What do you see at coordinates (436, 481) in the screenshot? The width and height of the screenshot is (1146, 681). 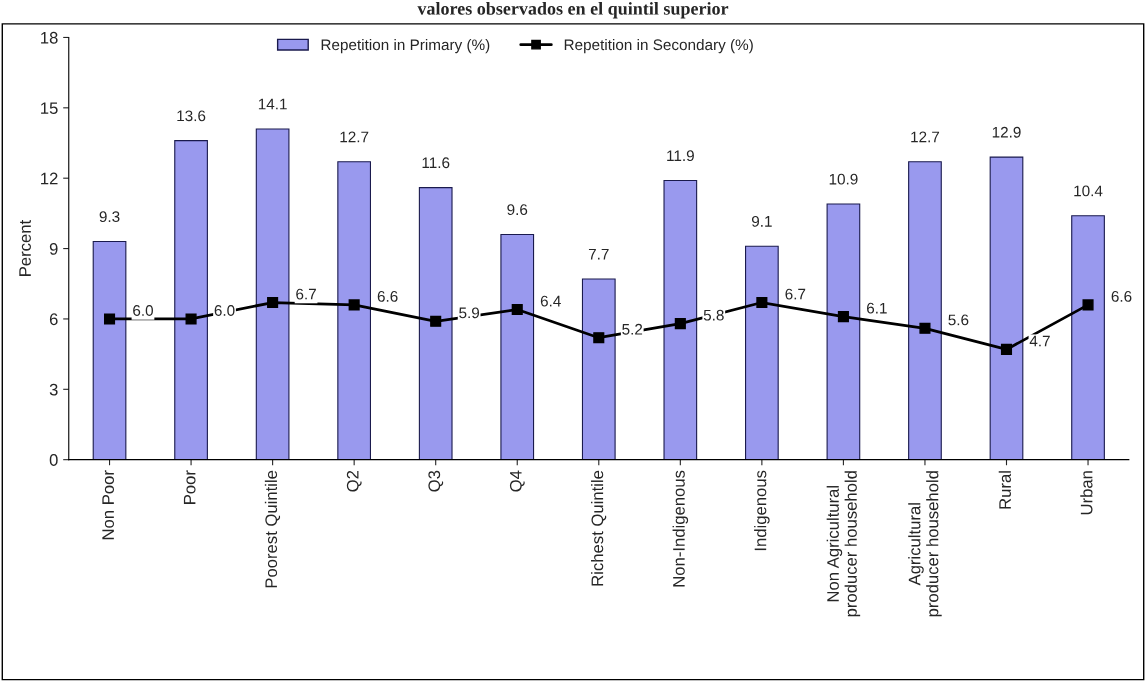 I see `x-tick-label: Q3` at bounding box center [436, 481].